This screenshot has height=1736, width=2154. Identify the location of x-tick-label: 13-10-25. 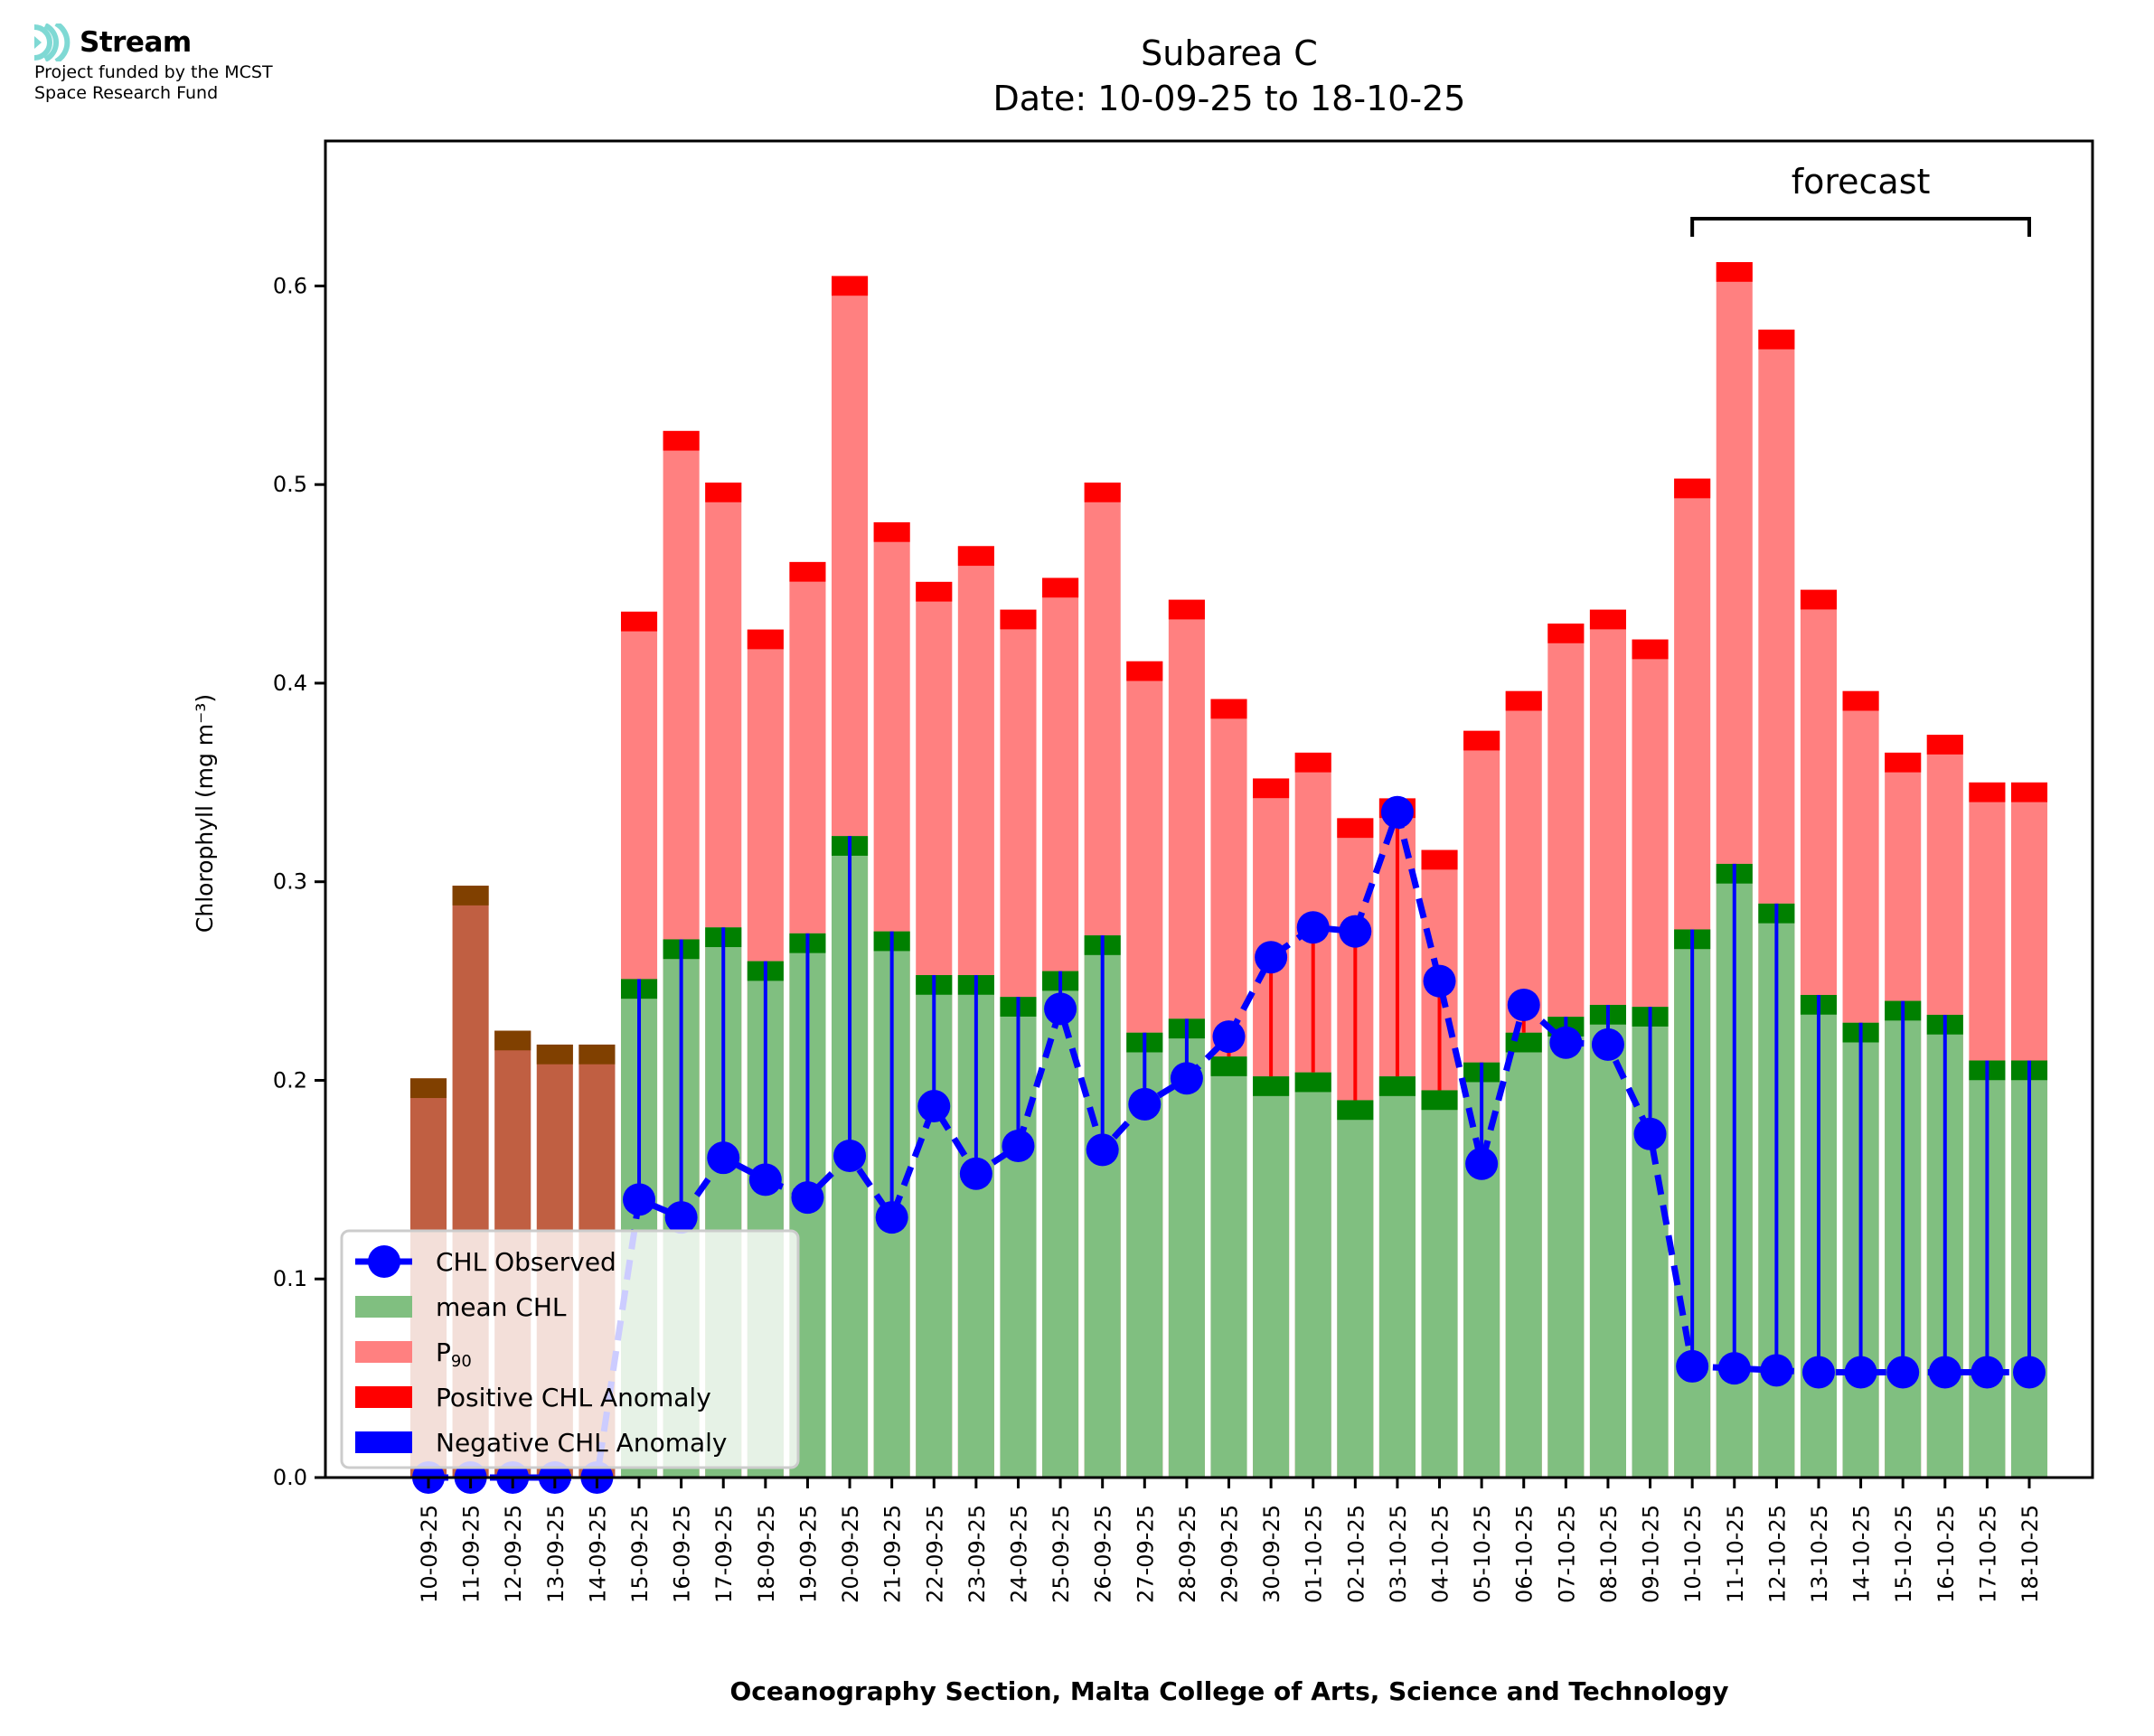
(1819, 1554).